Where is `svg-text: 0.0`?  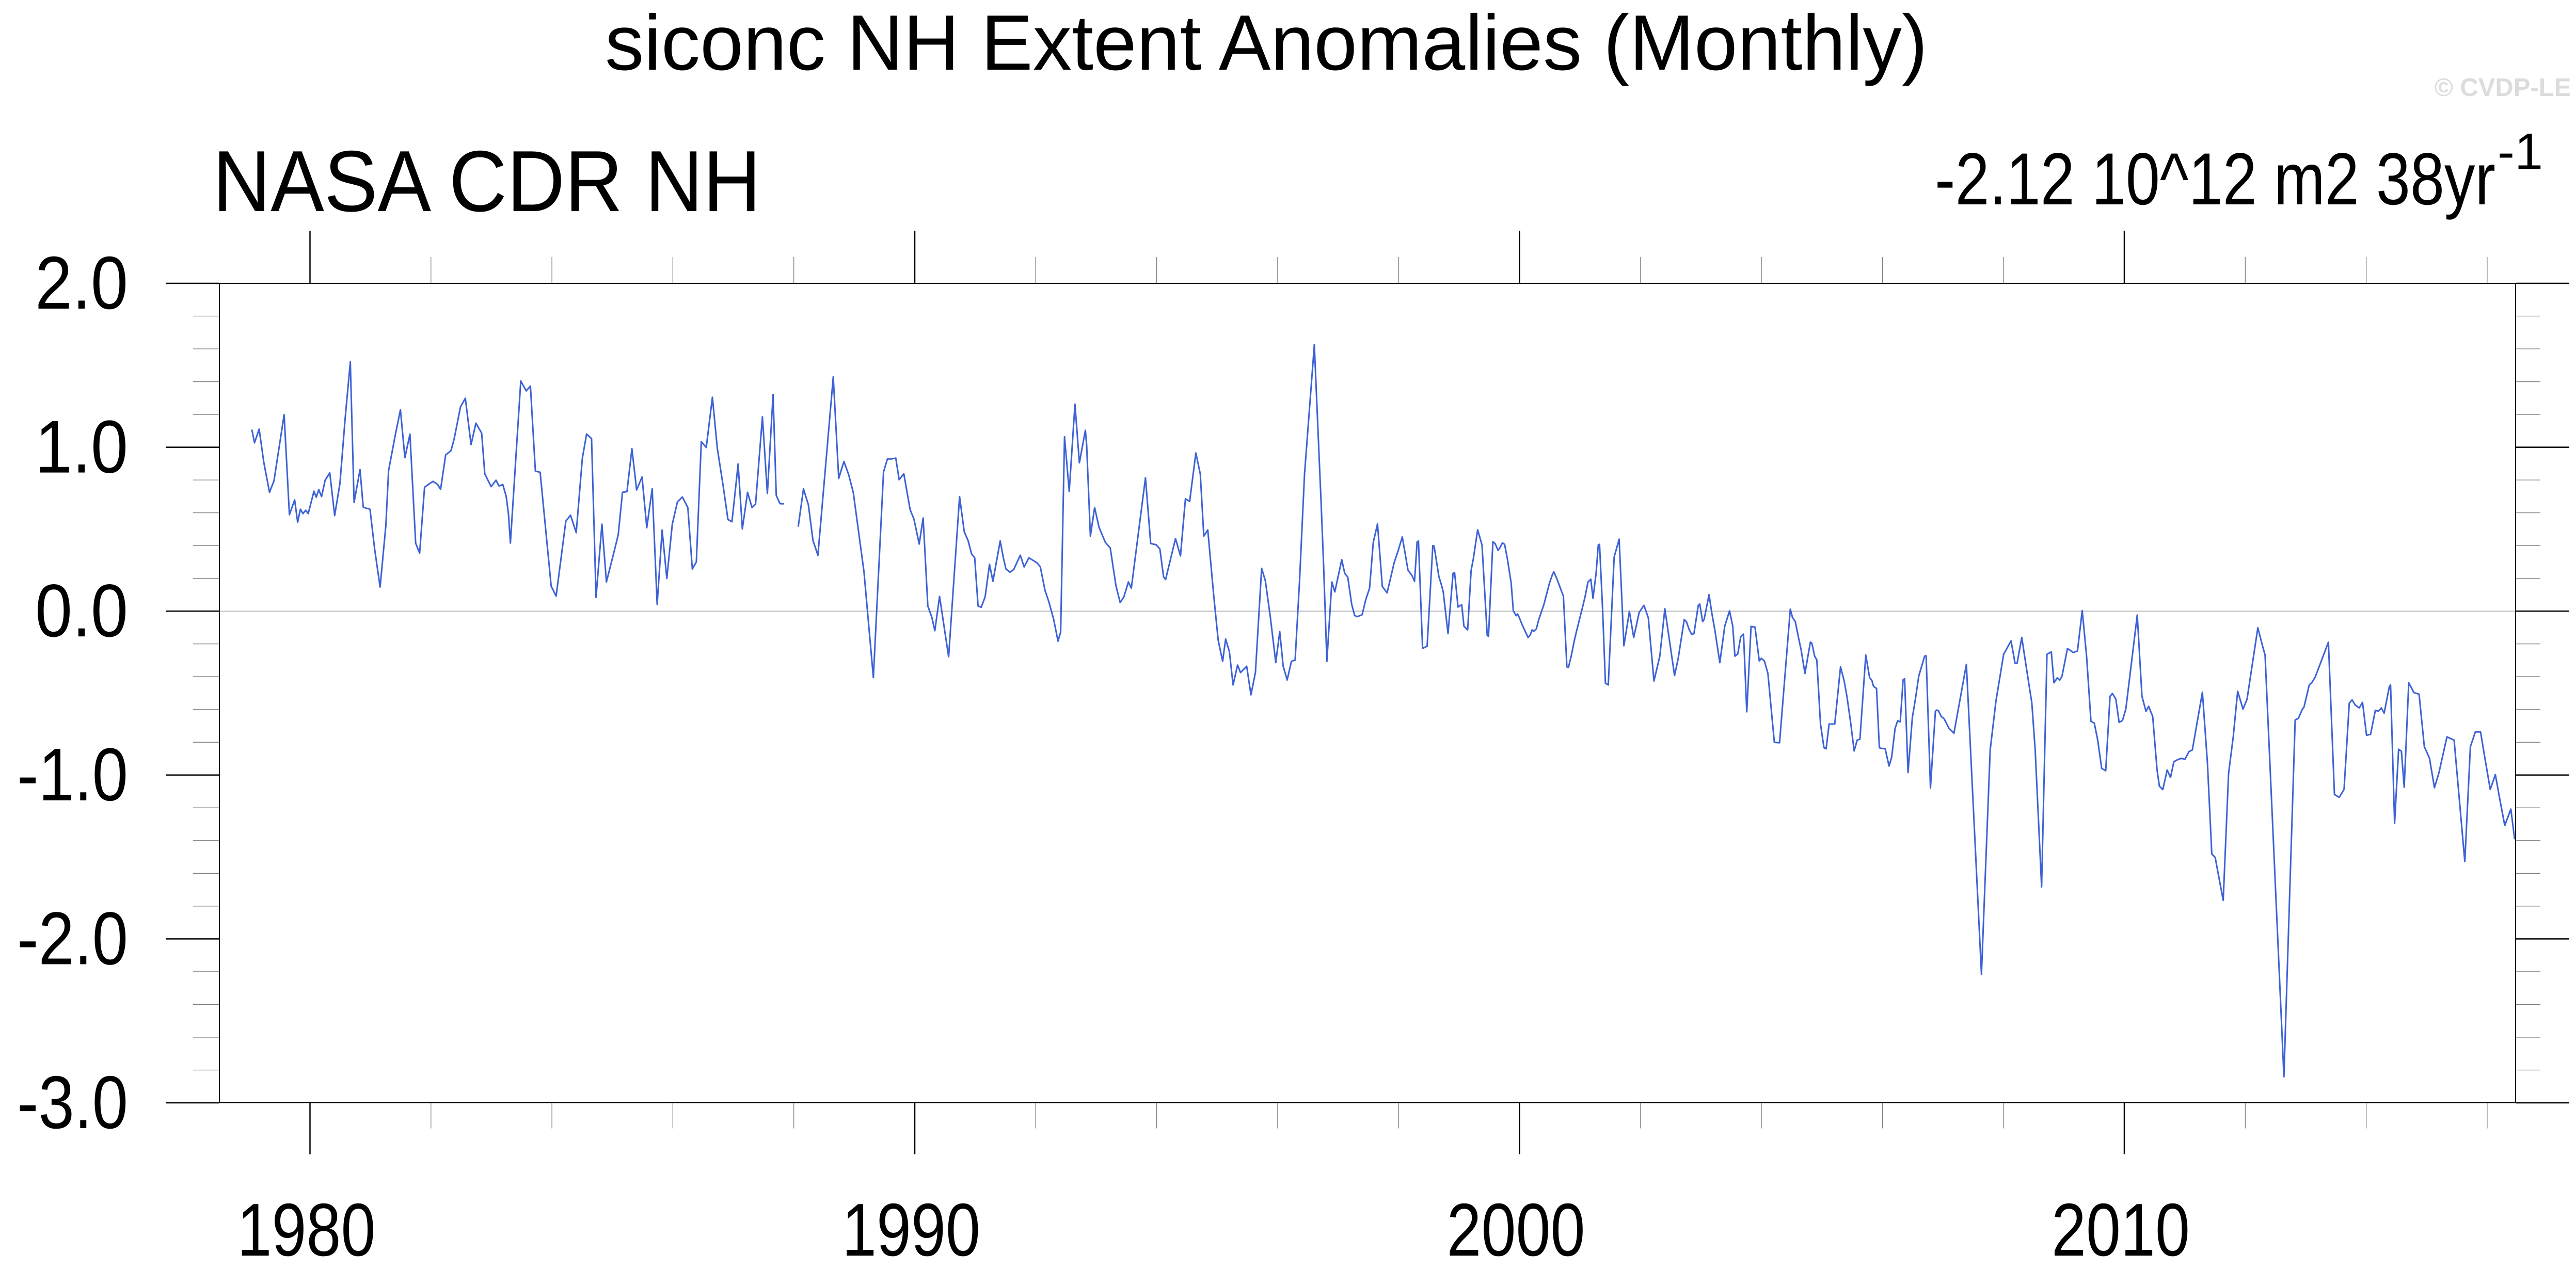 svg-text: 0.0 is located at coordinates (81, 610).